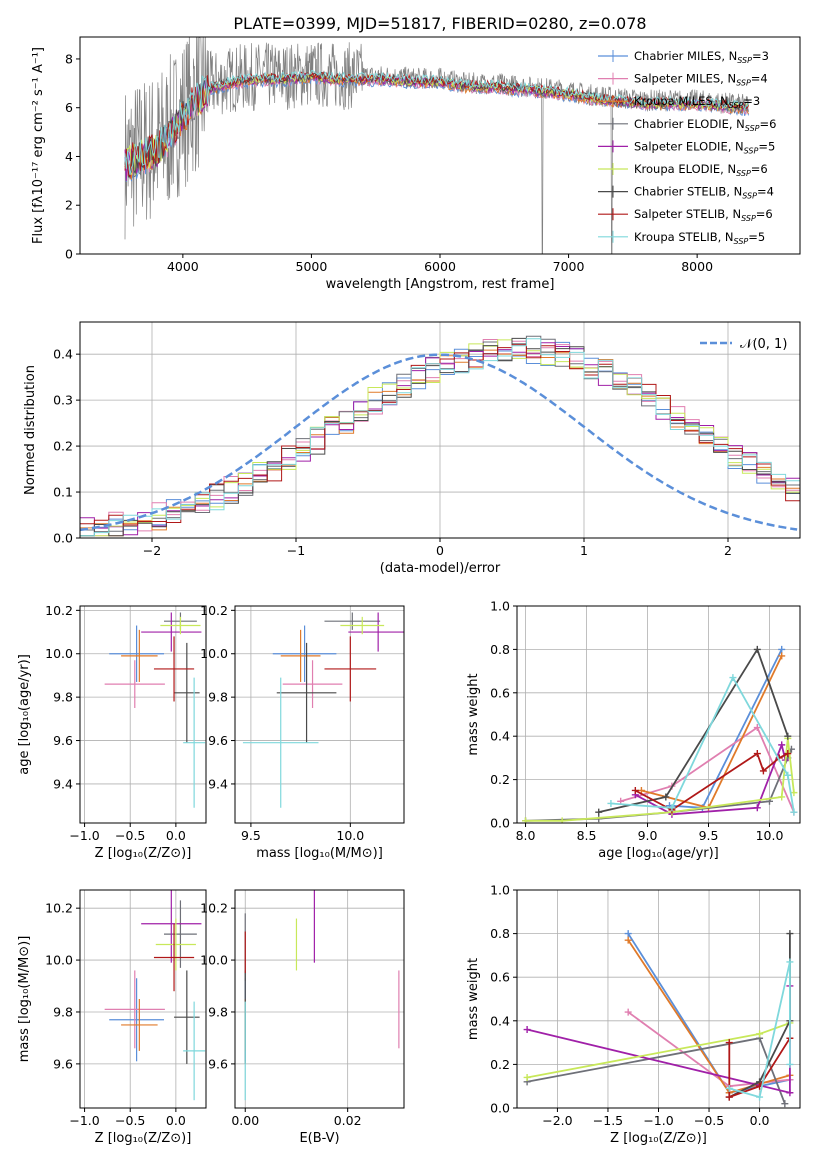 This screenshot has width=819, height=1170. I want to click on weight-marker-kroupa_elodie, so click(562, 820).